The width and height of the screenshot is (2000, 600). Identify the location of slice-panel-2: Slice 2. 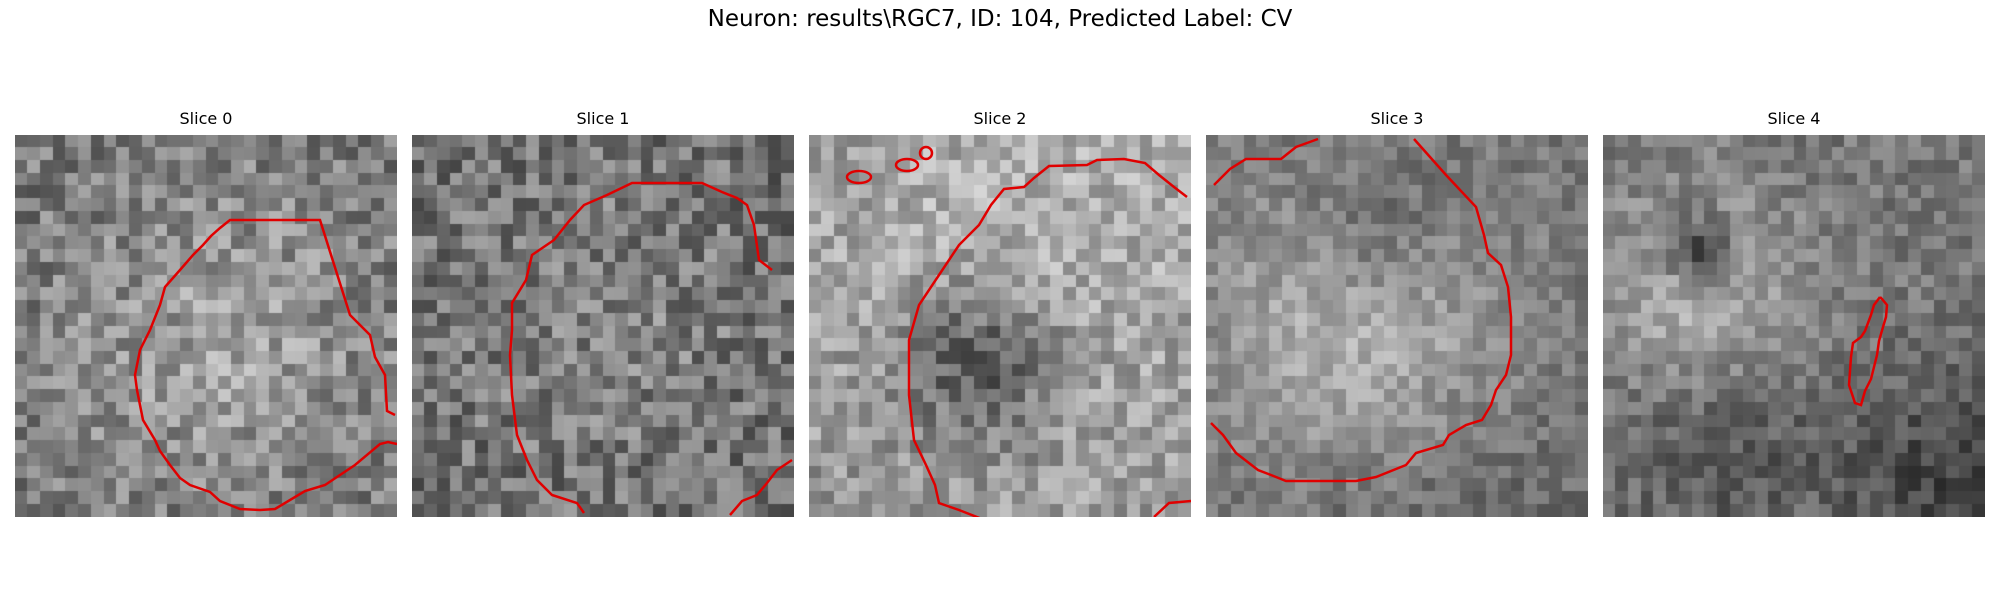
(1000, 312).